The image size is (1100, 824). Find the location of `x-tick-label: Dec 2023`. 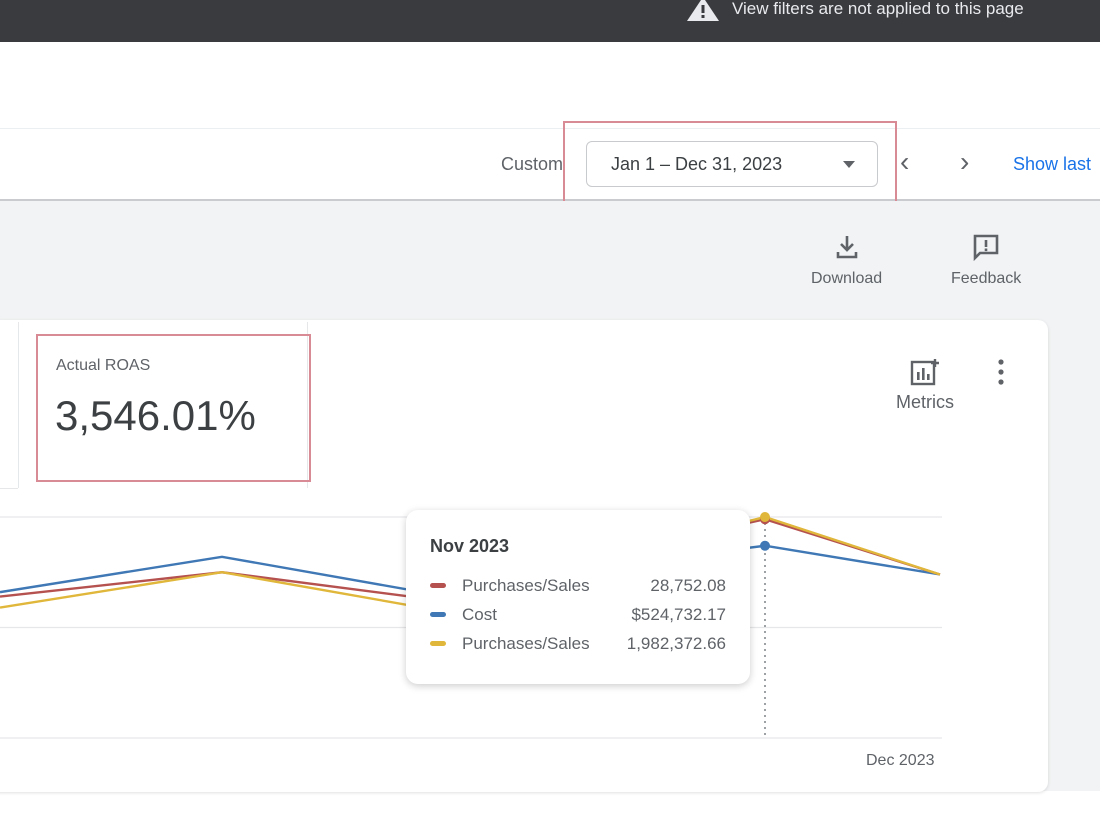

x-tick-label: Dec 2023 is located at coordinates (900, 760).